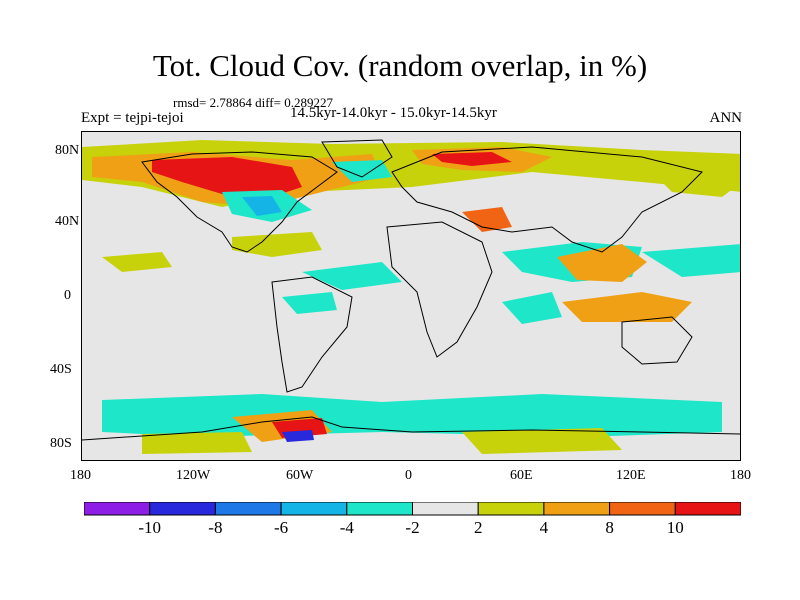 This screenshot has height=600, width=800. Describe the element at coordinates (61, 369) in the screenshot. I see `lat-tick: 40S` at that location.